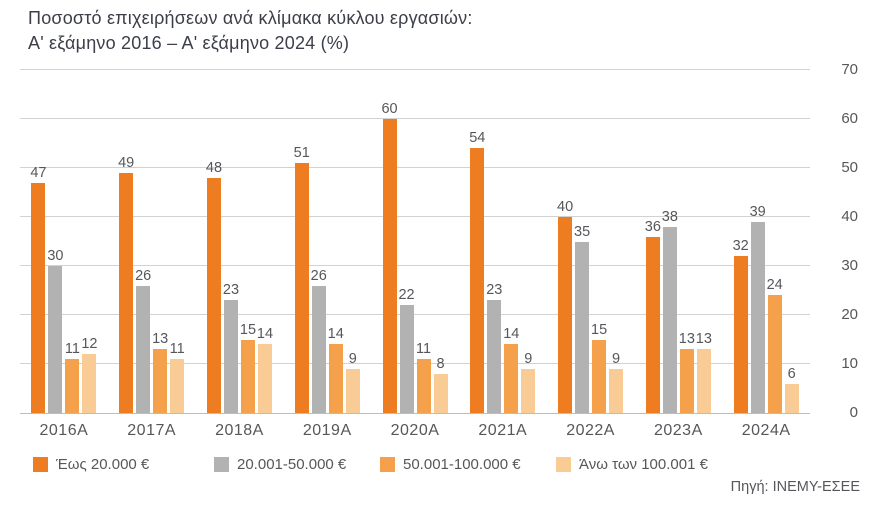  Describe the element at coordinates (38, 297) in the screenshot. I see `bar-series1-2016A` at that location.